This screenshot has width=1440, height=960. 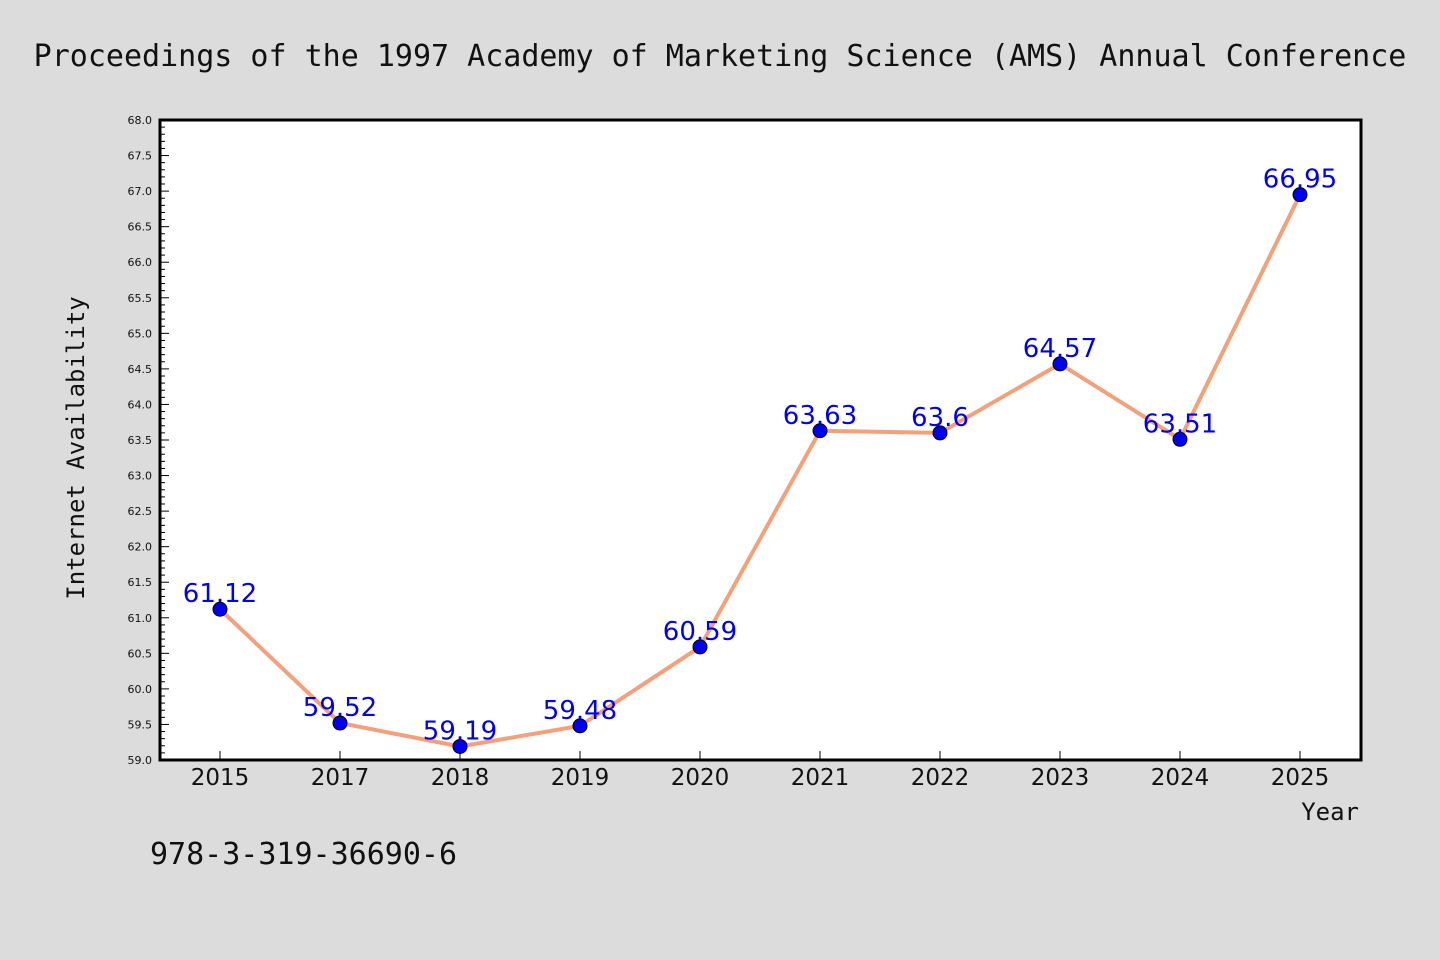 What do you see at coordinates (760, 771) in the screenshot?
I see `x-axis: 2015 2017 2018 2019 2020 2021 2022 2023 2024 2025` at bounding box center [760, 771].